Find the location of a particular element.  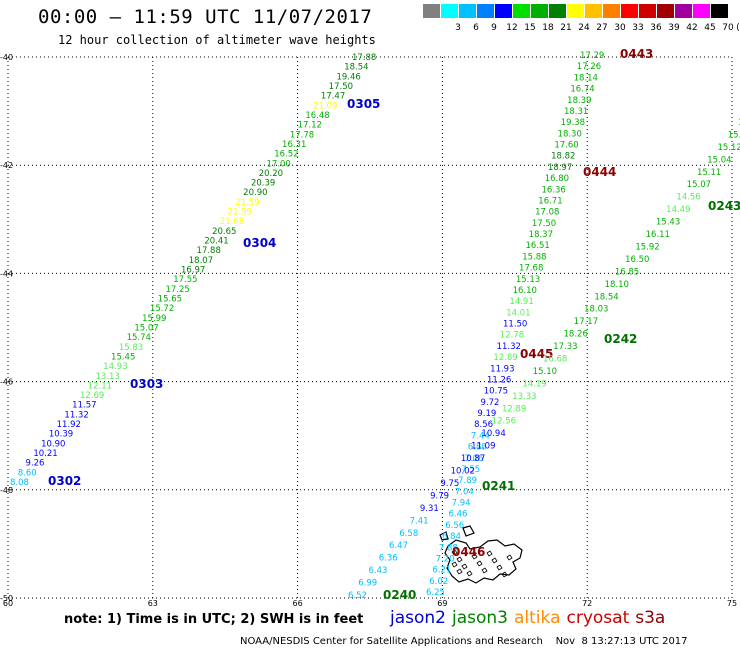

wave-height-label: 8.60 is located at coordinates (27, 473).